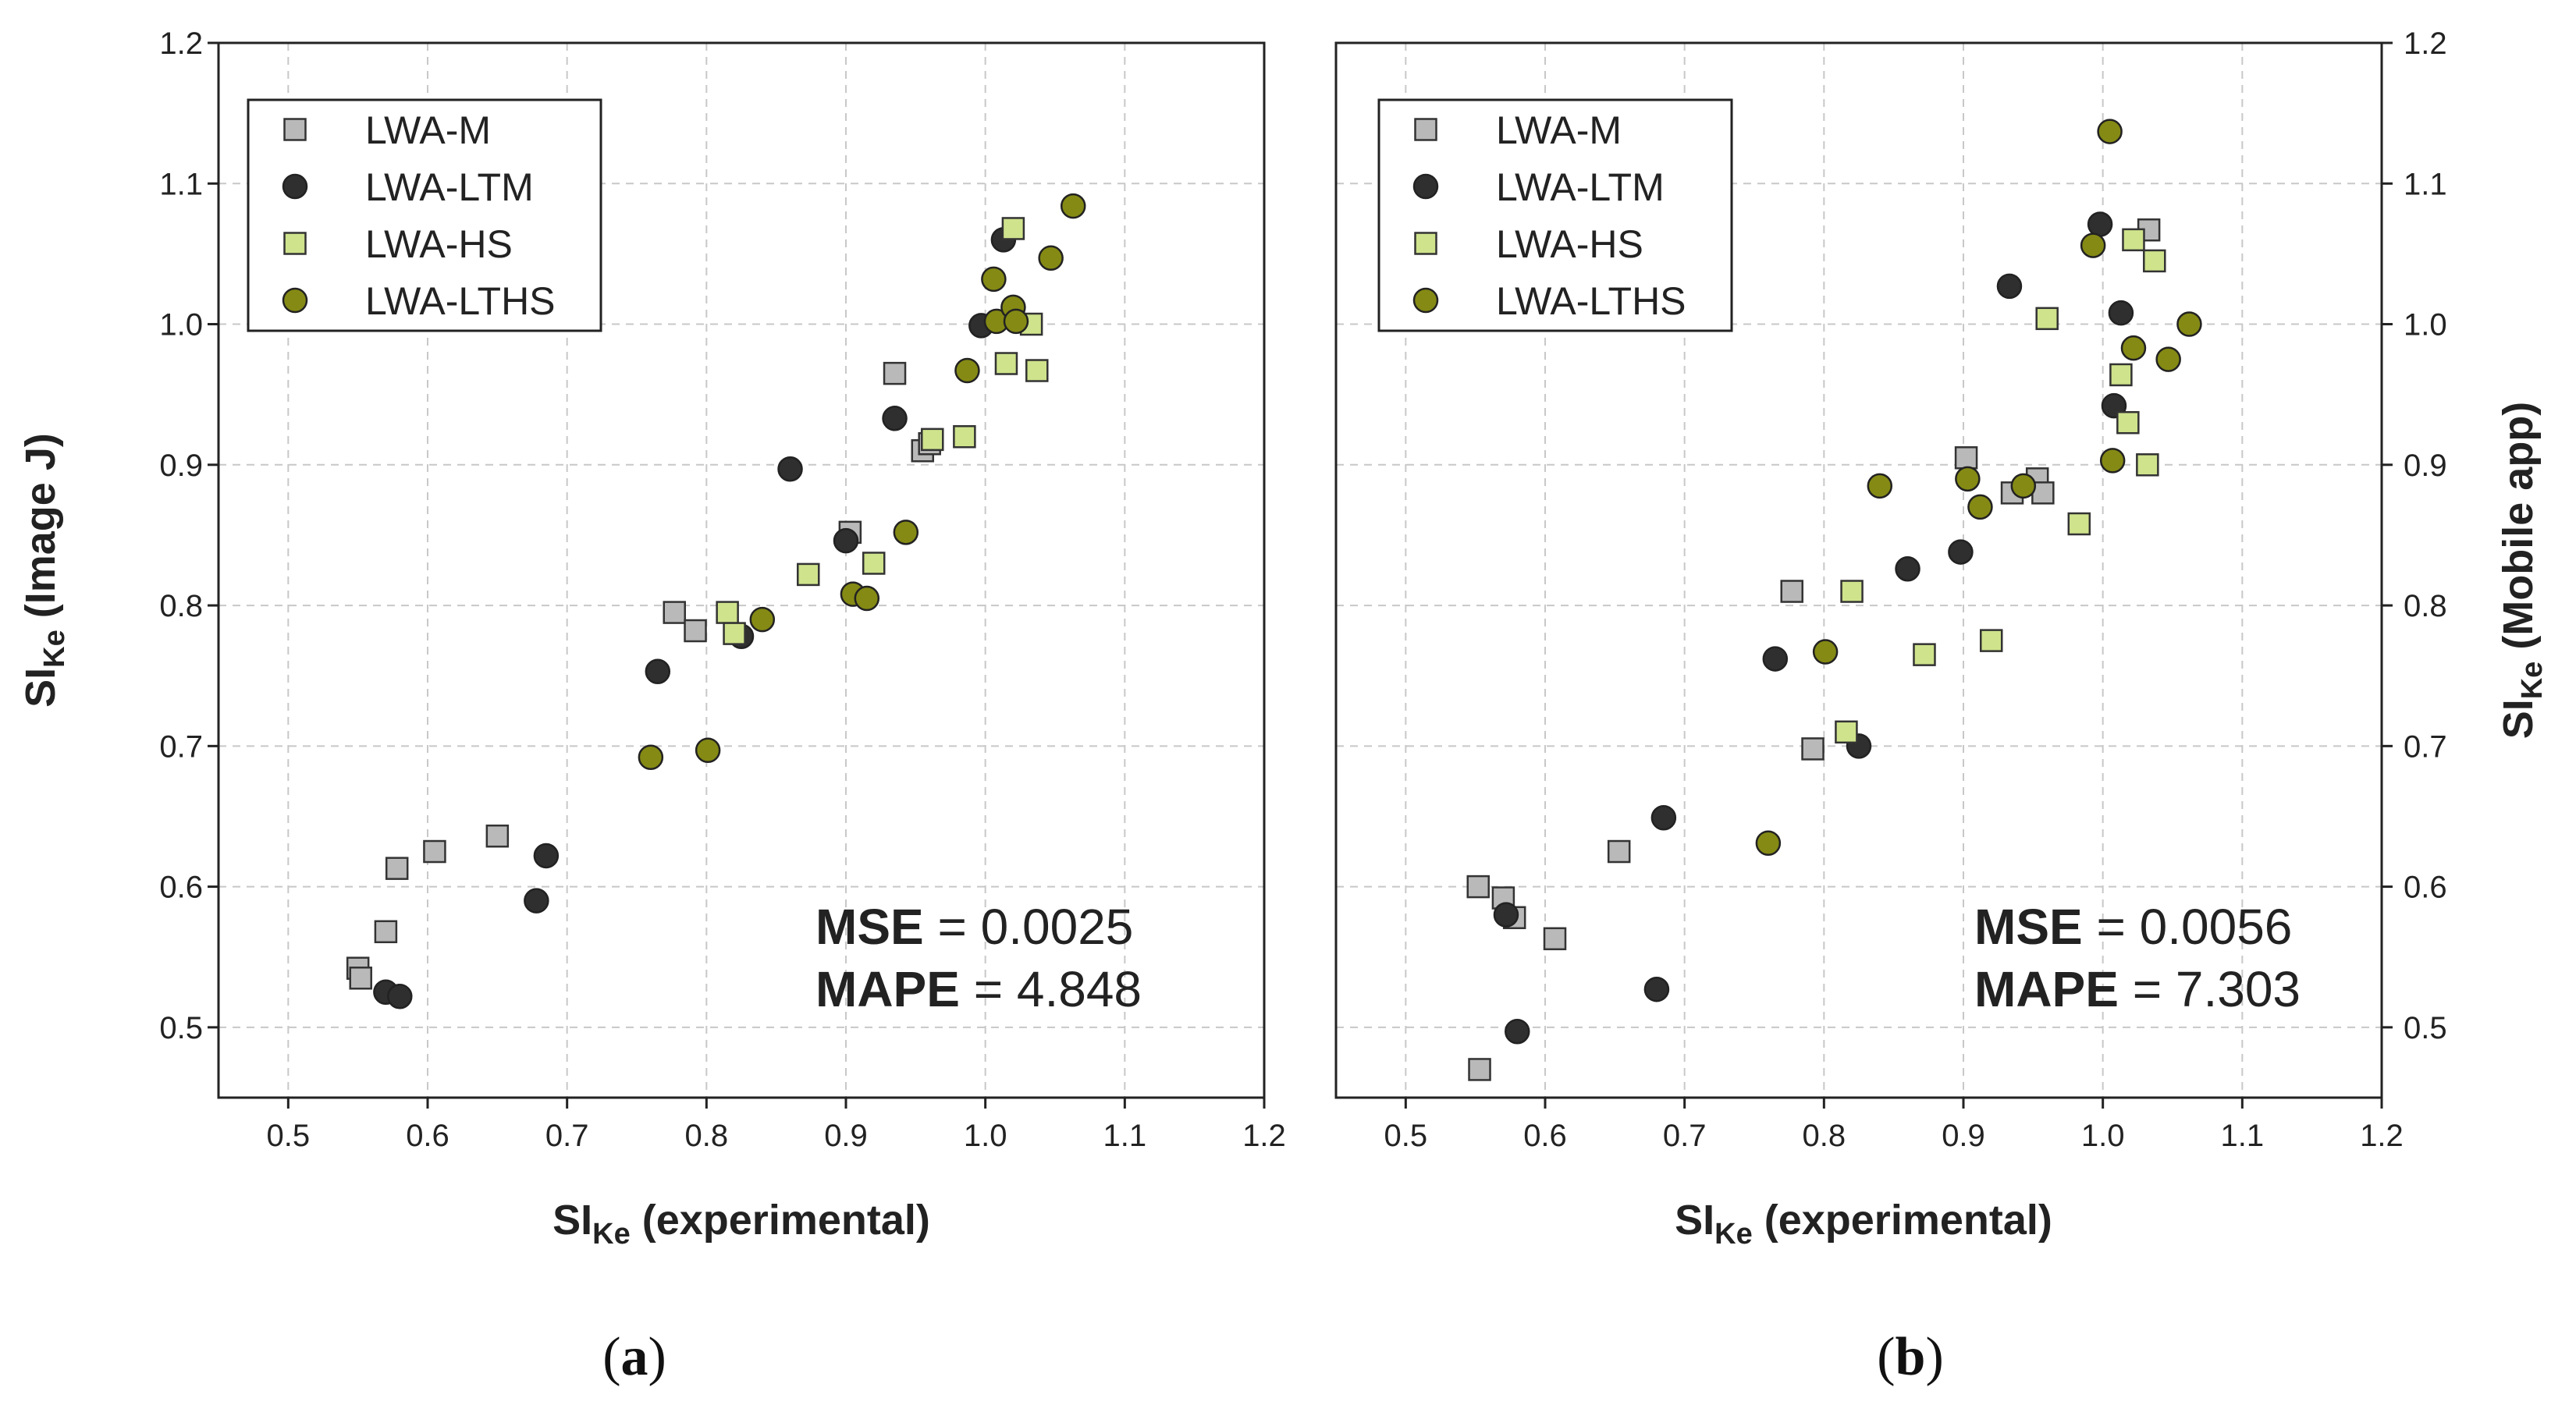 Image resolution: width=2576 pixels, height=1405 pixels. I want to click on panel-a-mse-annotation: MSE = 0.0025, so click(974, 927).